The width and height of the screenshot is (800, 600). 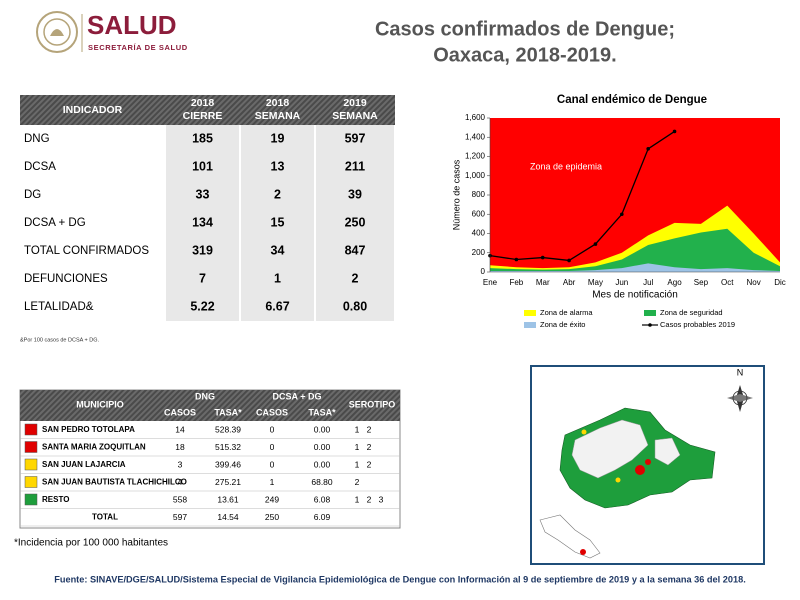 I want to click on table-value: 211, so click(x=355, y=166).